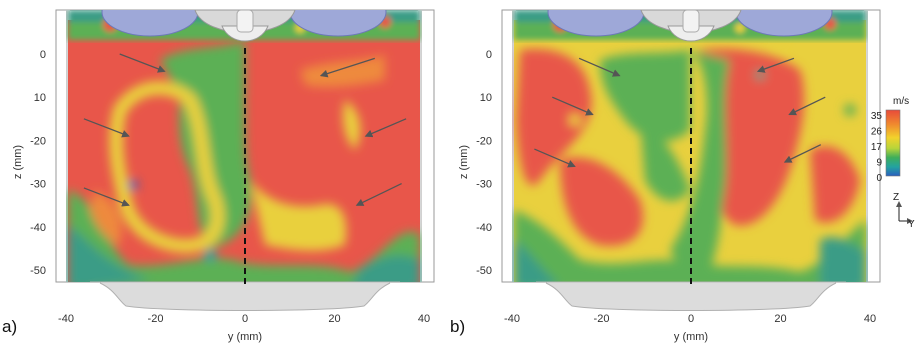 This screenshot has height=344, width=916. Describe the element at coordinates (896, 197) in the screenshot. I see `triad-z-label: Z` at that location.